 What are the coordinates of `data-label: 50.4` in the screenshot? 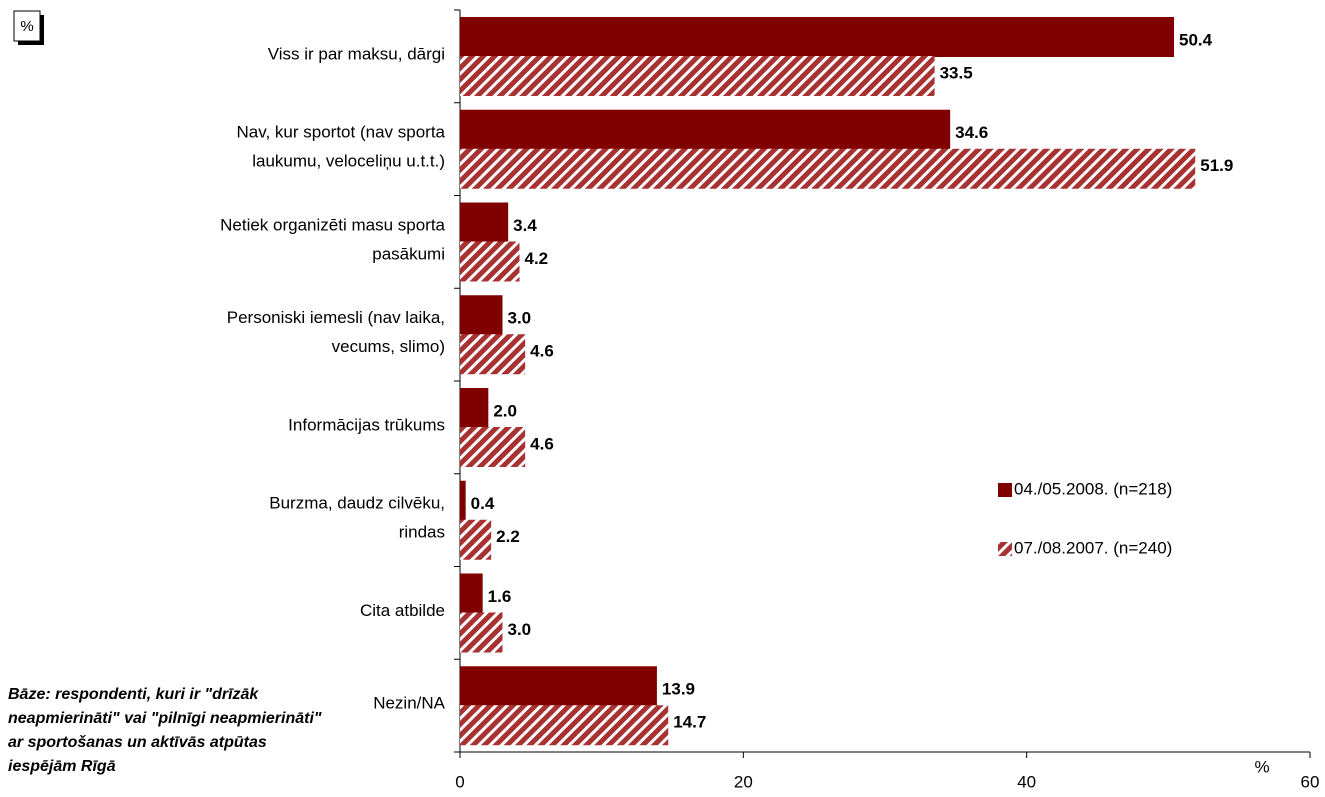 It's located at (1196, 39).